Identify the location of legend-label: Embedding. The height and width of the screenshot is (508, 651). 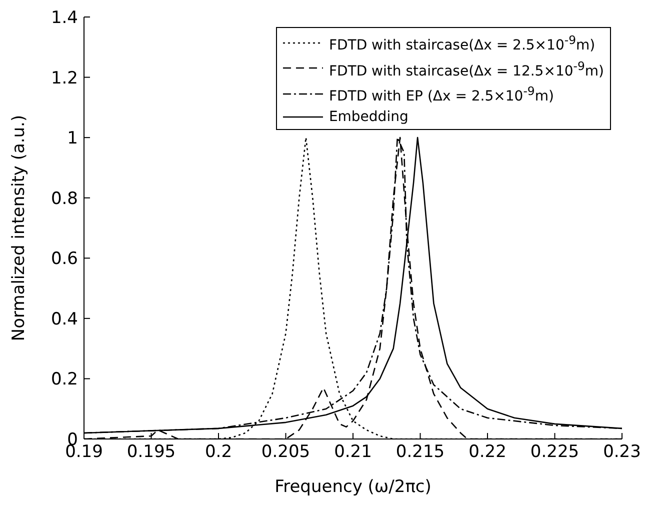
(368, 117).